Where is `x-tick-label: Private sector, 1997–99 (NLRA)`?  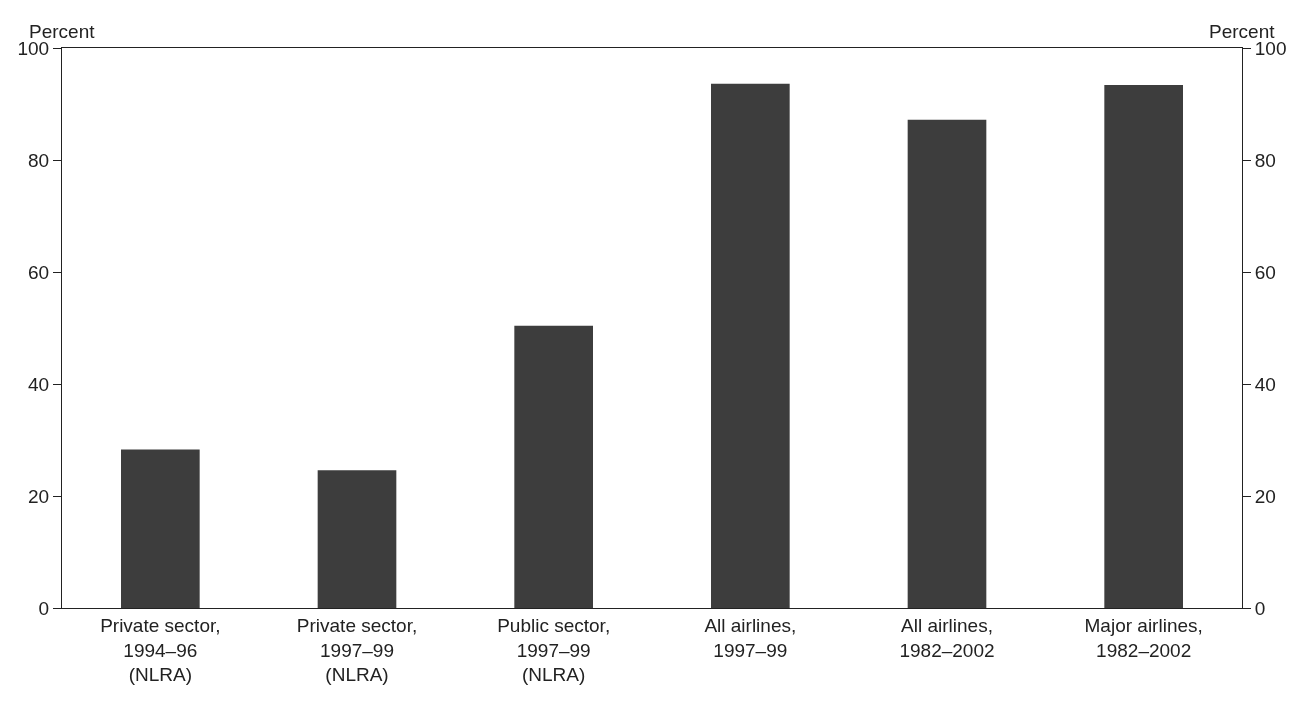 x-tick-label: Private sector, 1997–99 (NLRA) is located at coordinates (357, 650).